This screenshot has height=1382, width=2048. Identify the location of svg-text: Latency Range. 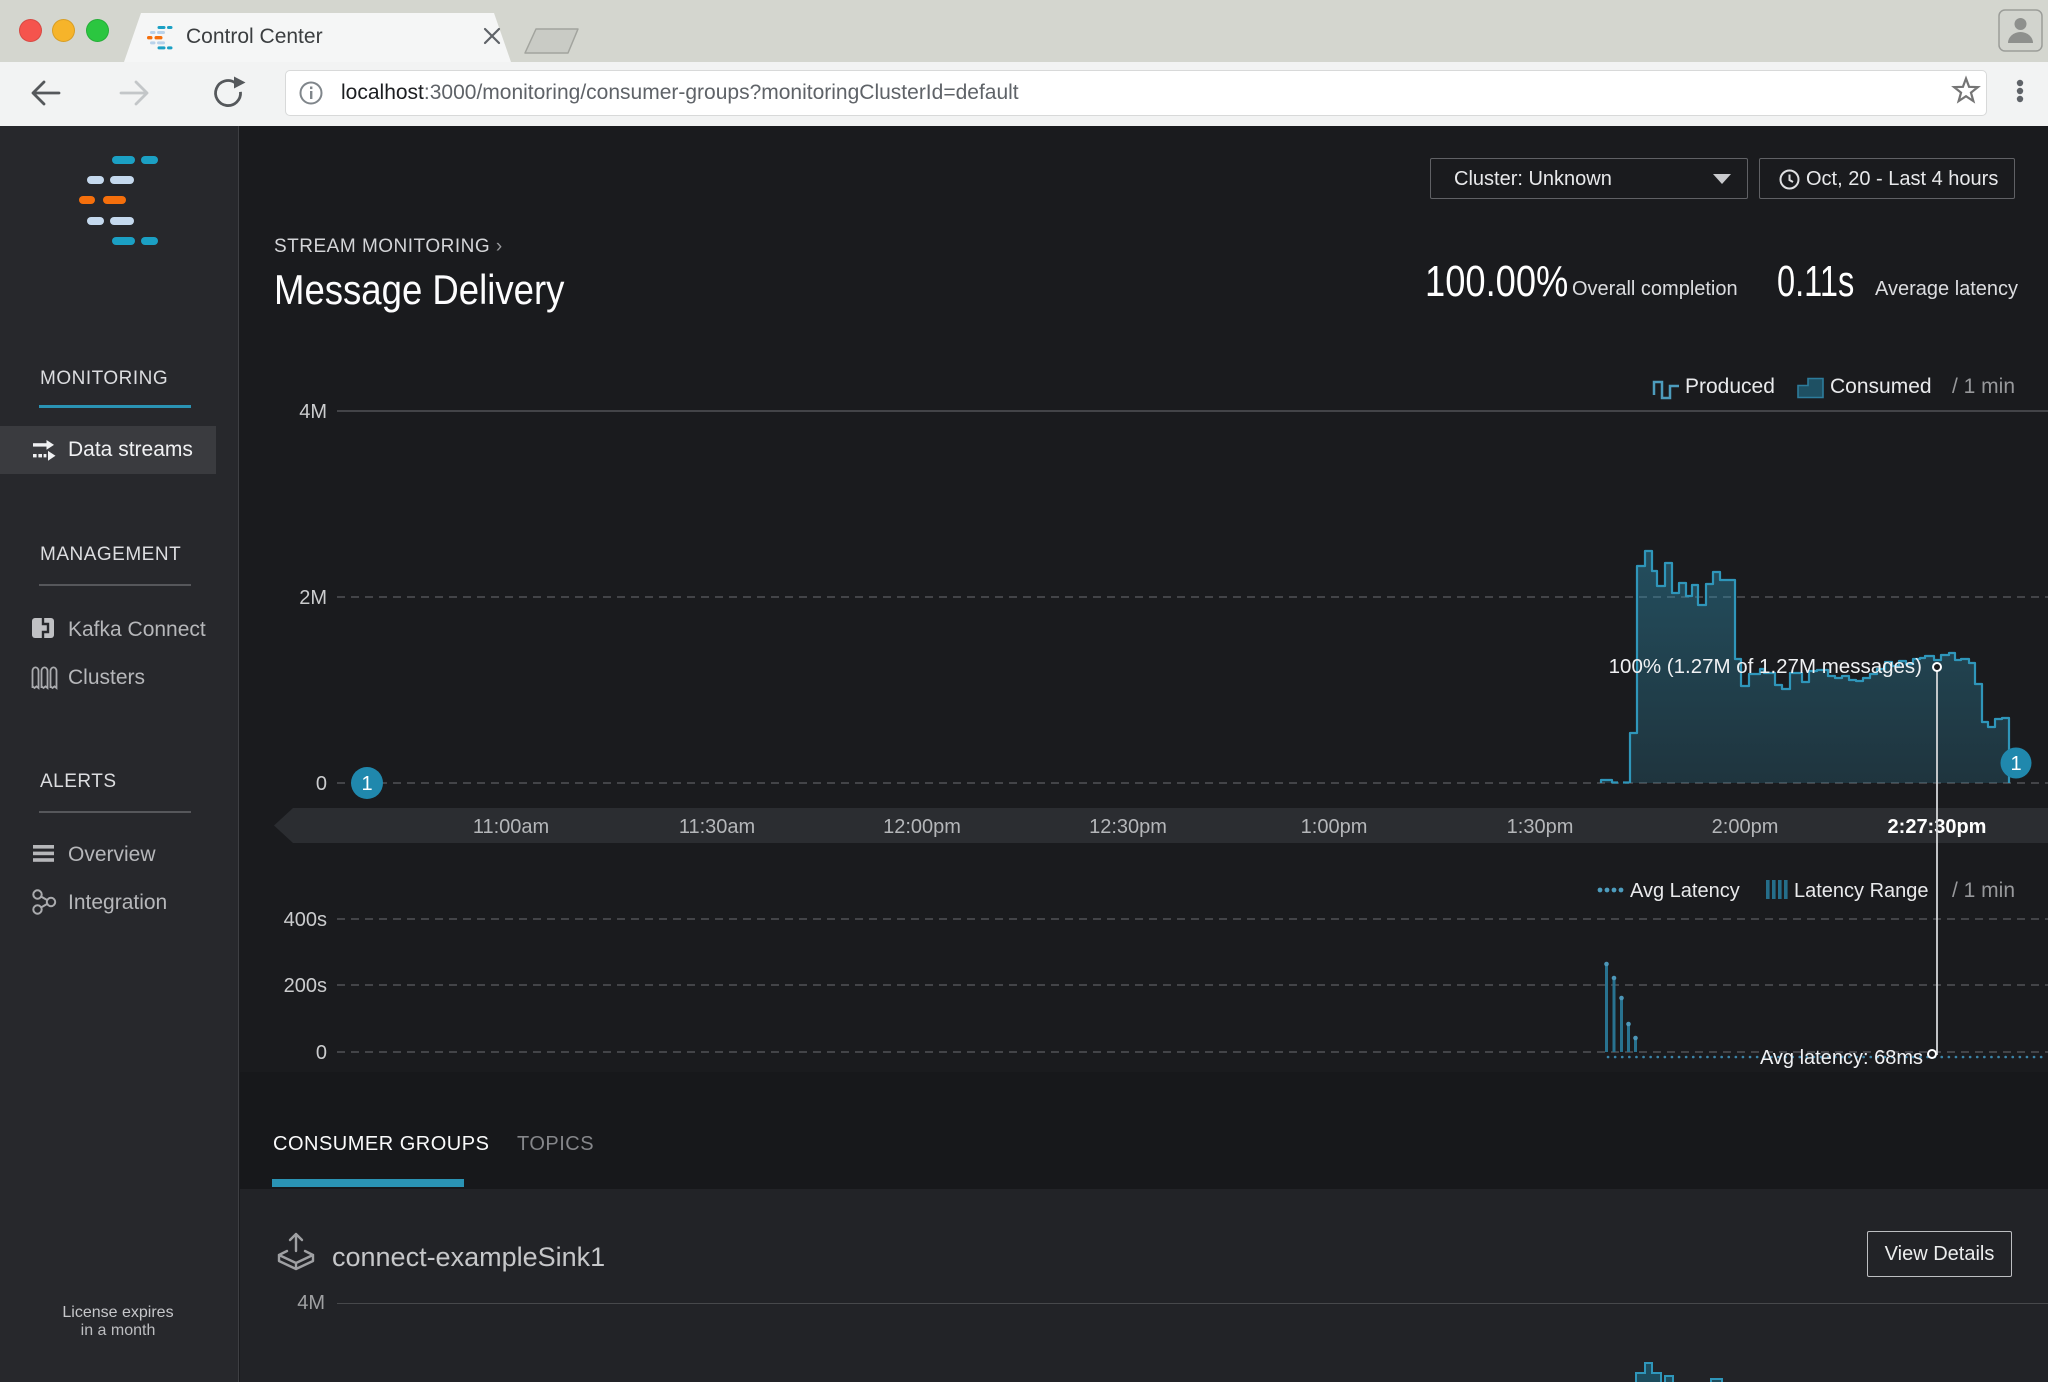
(1861, 891).